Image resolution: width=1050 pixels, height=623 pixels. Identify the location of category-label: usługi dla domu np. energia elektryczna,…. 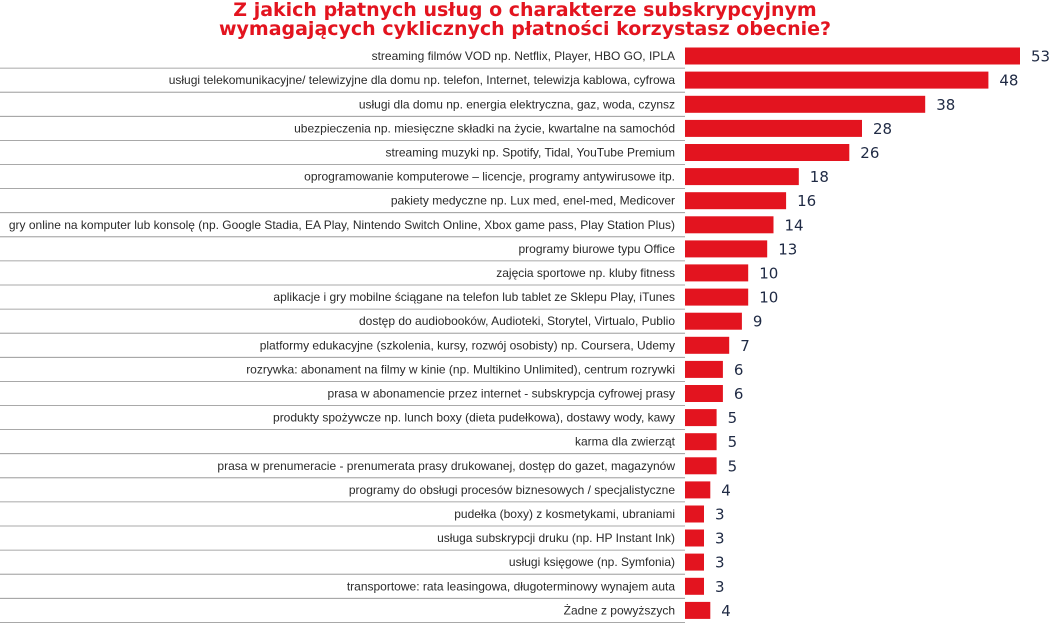
(517, 104).